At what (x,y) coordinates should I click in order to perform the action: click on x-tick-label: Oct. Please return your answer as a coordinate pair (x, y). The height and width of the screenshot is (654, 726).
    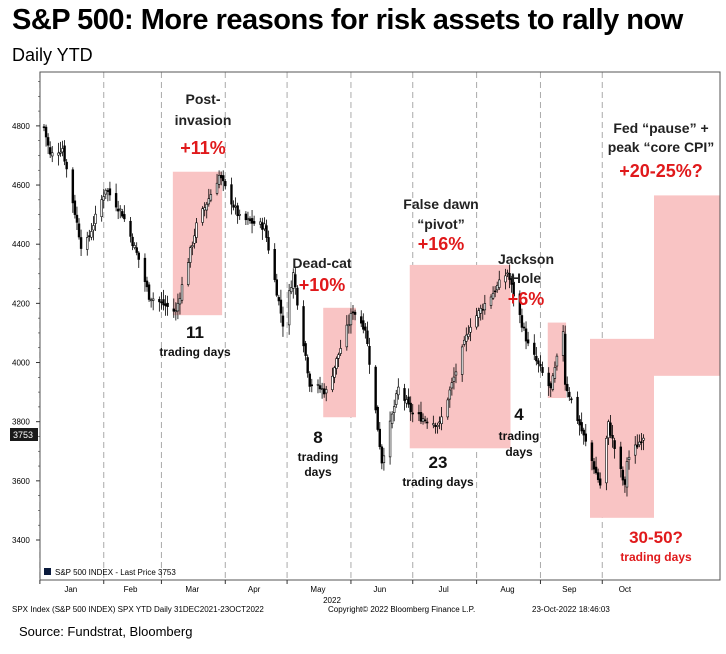
    Looking at the image, I should click on (625, 589).